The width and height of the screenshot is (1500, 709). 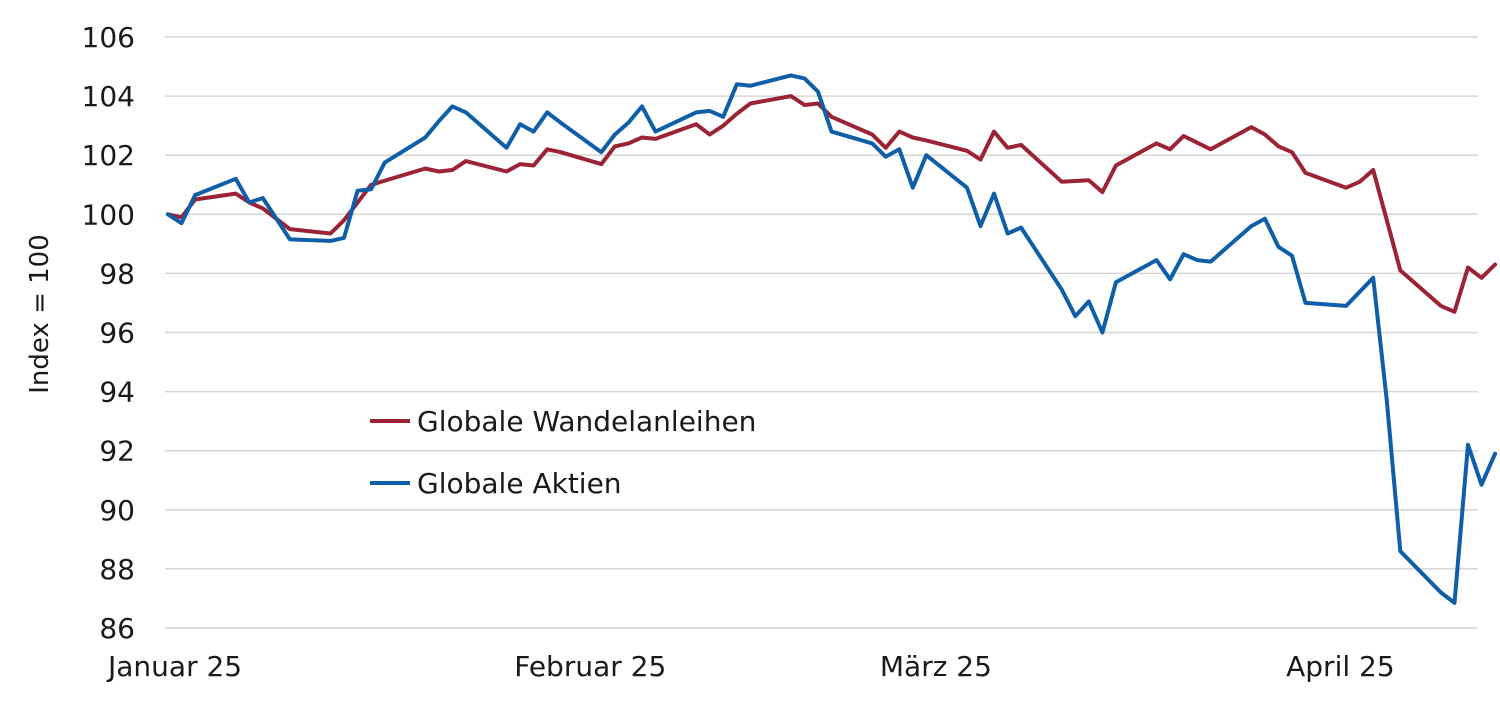 What do you see at coordinates (590, 666) in the screenshot?
I see `x-tick-label: Februar 25` at bounding box center [590, 666].